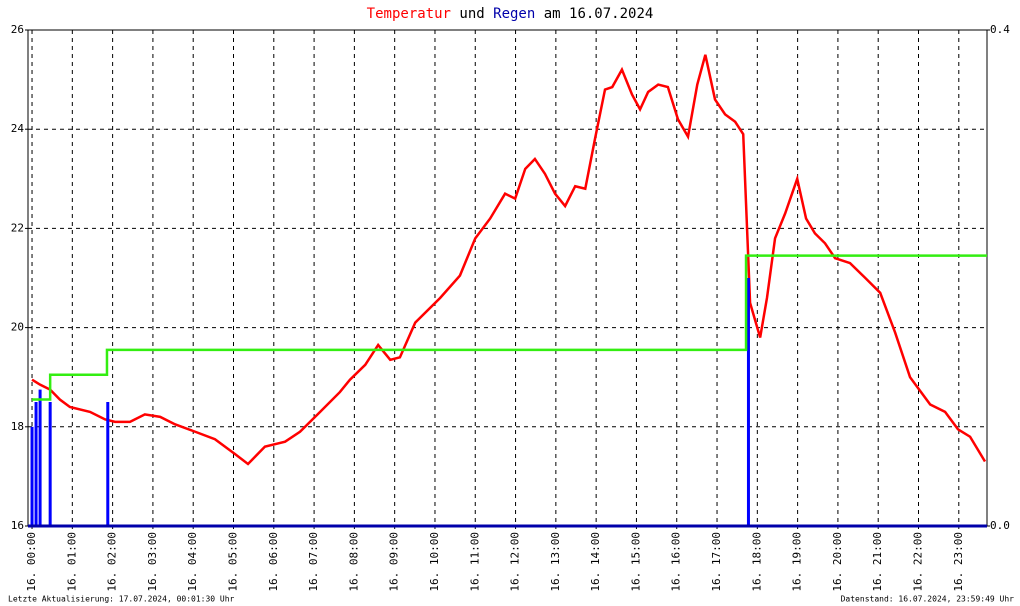  What do you see at coordinates (716, 562) in the screenshot?
I see `x-tick-label: 16. 17:00` at bounding box center [716, 562].